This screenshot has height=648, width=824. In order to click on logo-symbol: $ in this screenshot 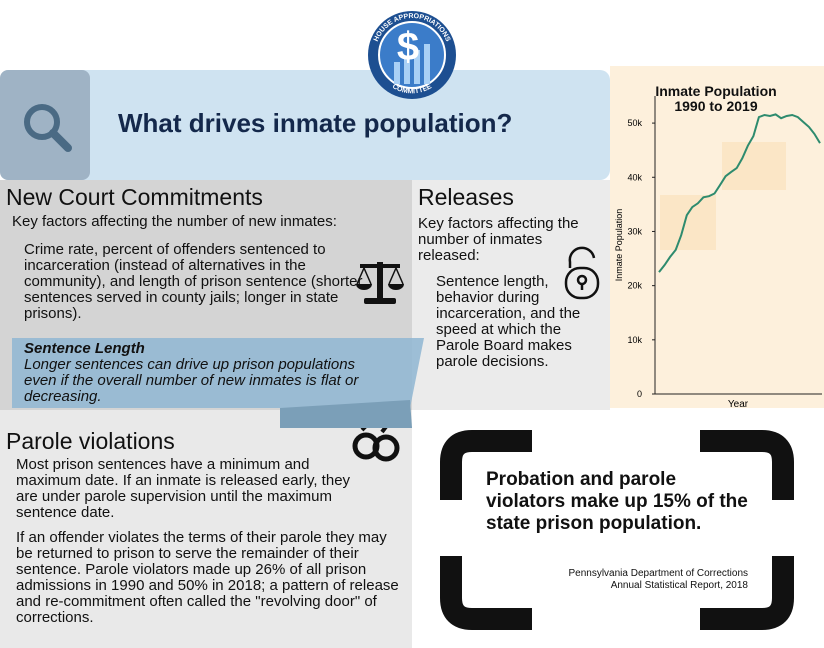, I will do `click(408, 47)`.